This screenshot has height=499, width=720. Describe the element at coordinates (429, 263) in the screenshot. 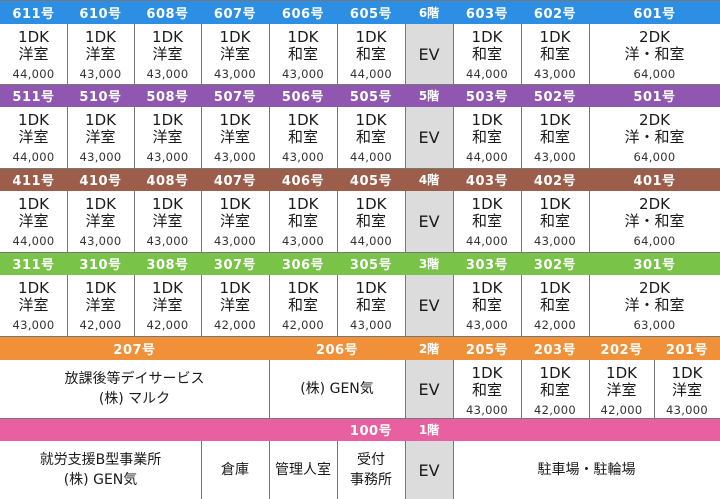

I see `floor-label: 3階` at that location.